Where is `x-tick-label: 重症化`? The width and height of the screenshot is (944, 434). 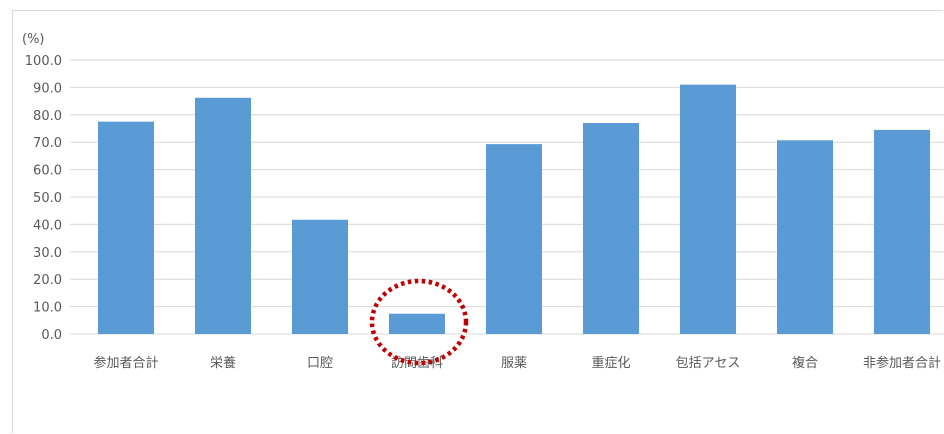 x-tick-label: 重症化 is located at coordinates (610, 363).